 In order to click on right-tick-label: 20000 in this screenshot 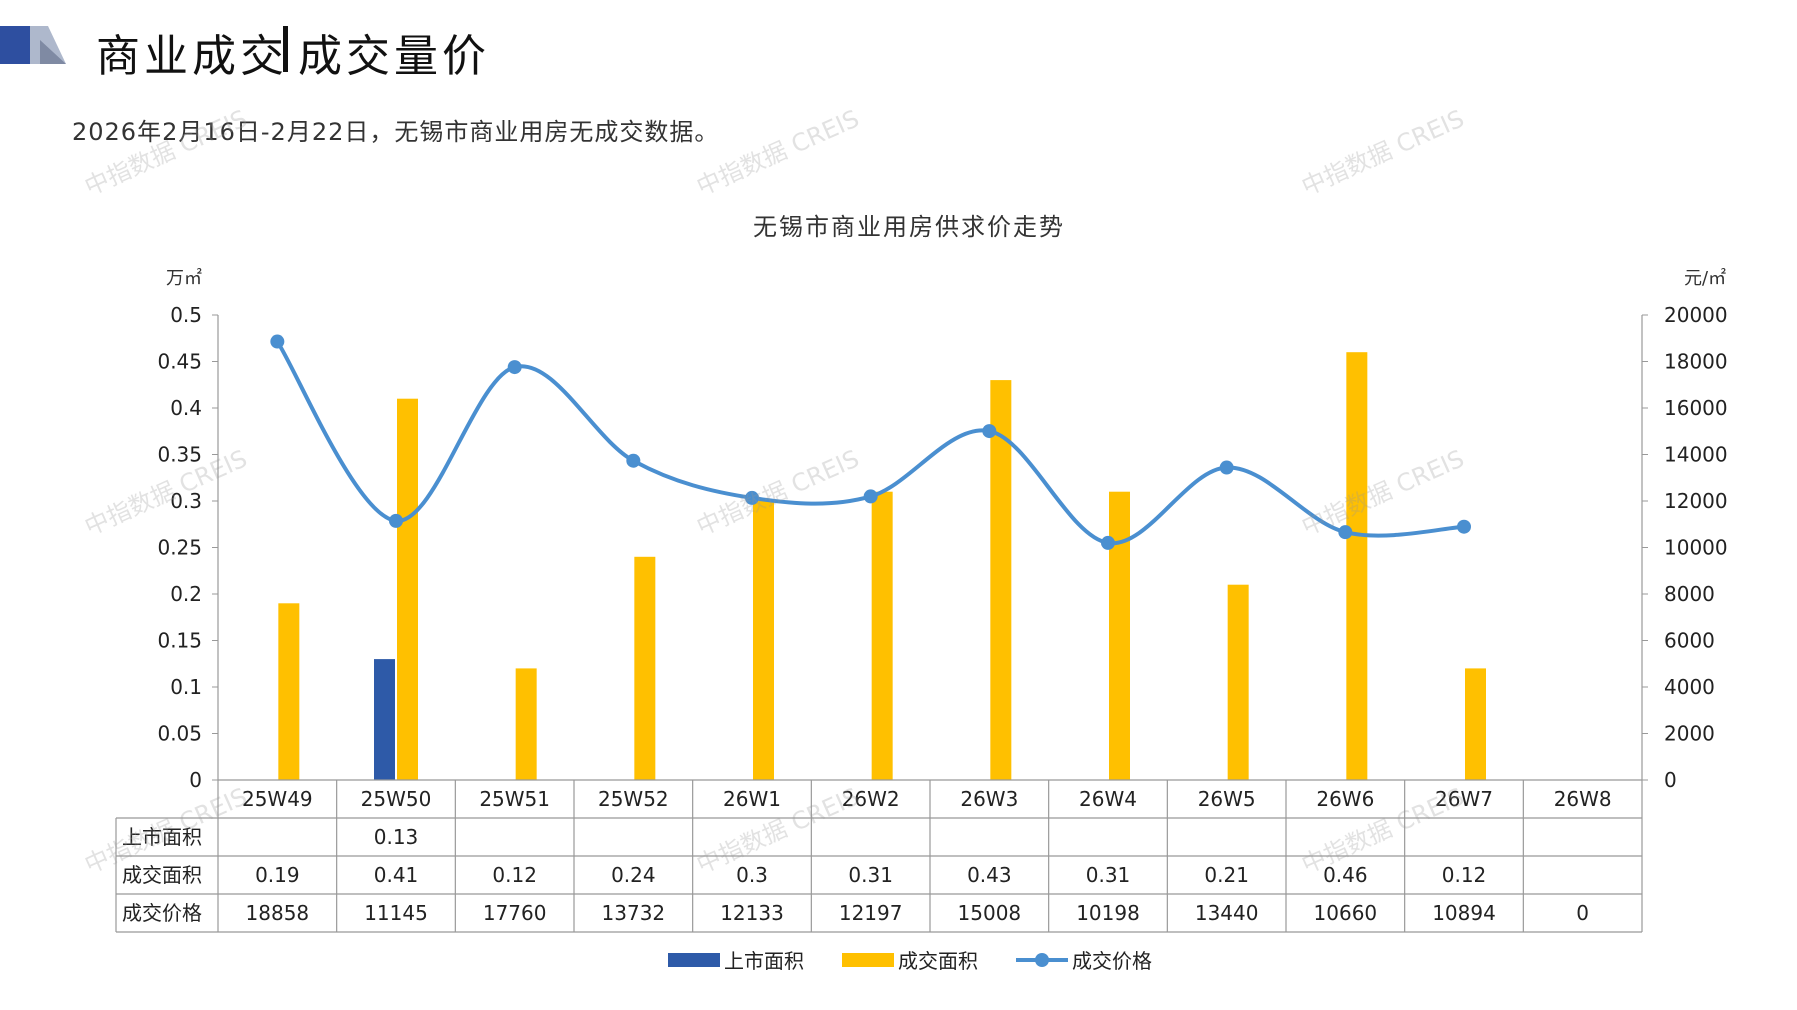, I will do `click(1696, 315)`.